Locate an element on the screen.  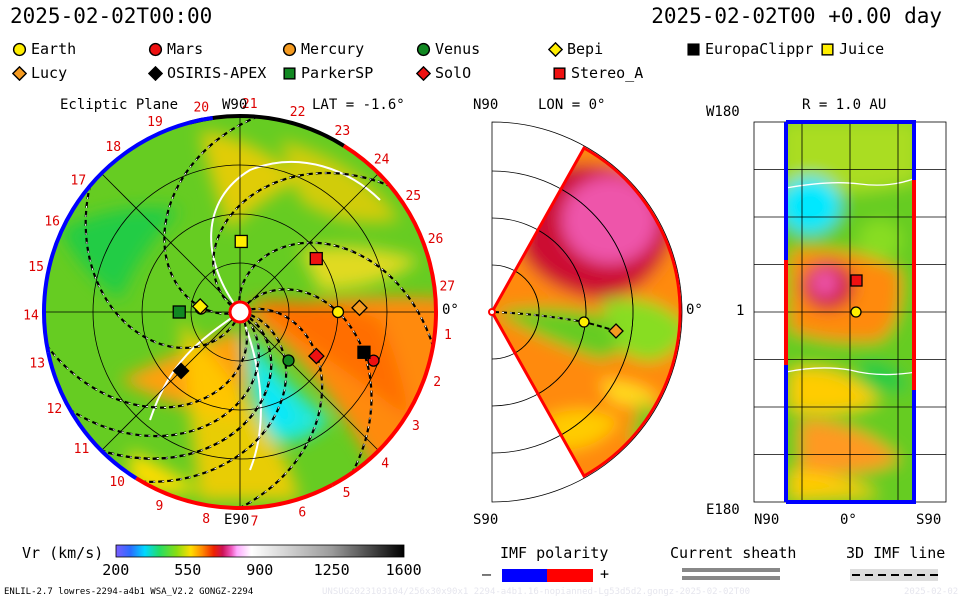
imf-polarity-minus: – is located at coordinates (487, 574).